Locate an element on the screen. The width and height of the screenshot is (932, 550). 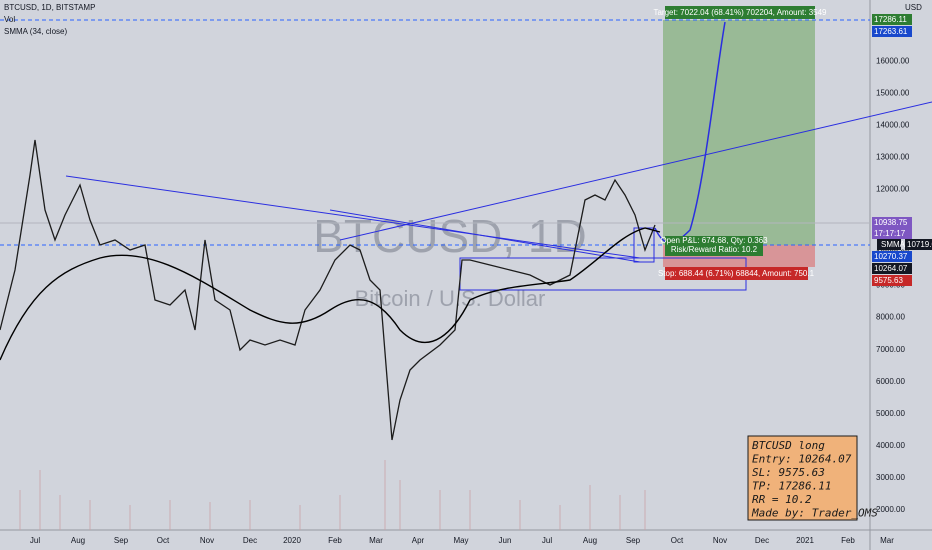
price-label: 16000.00 is located at coordinates (893, 60).